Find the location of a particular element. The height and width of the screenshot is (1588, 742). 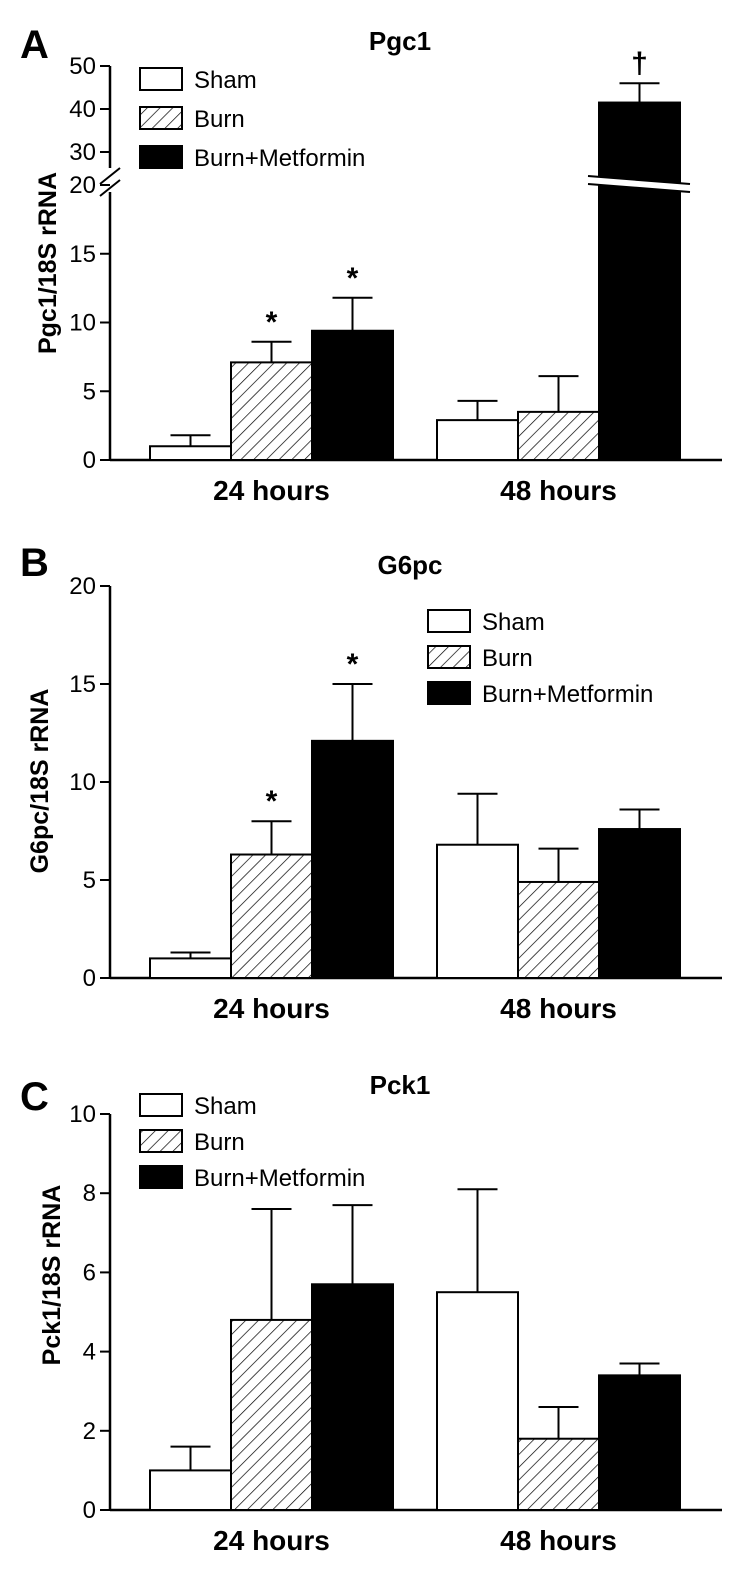

bars: ** is located at coordinates (415, 814).